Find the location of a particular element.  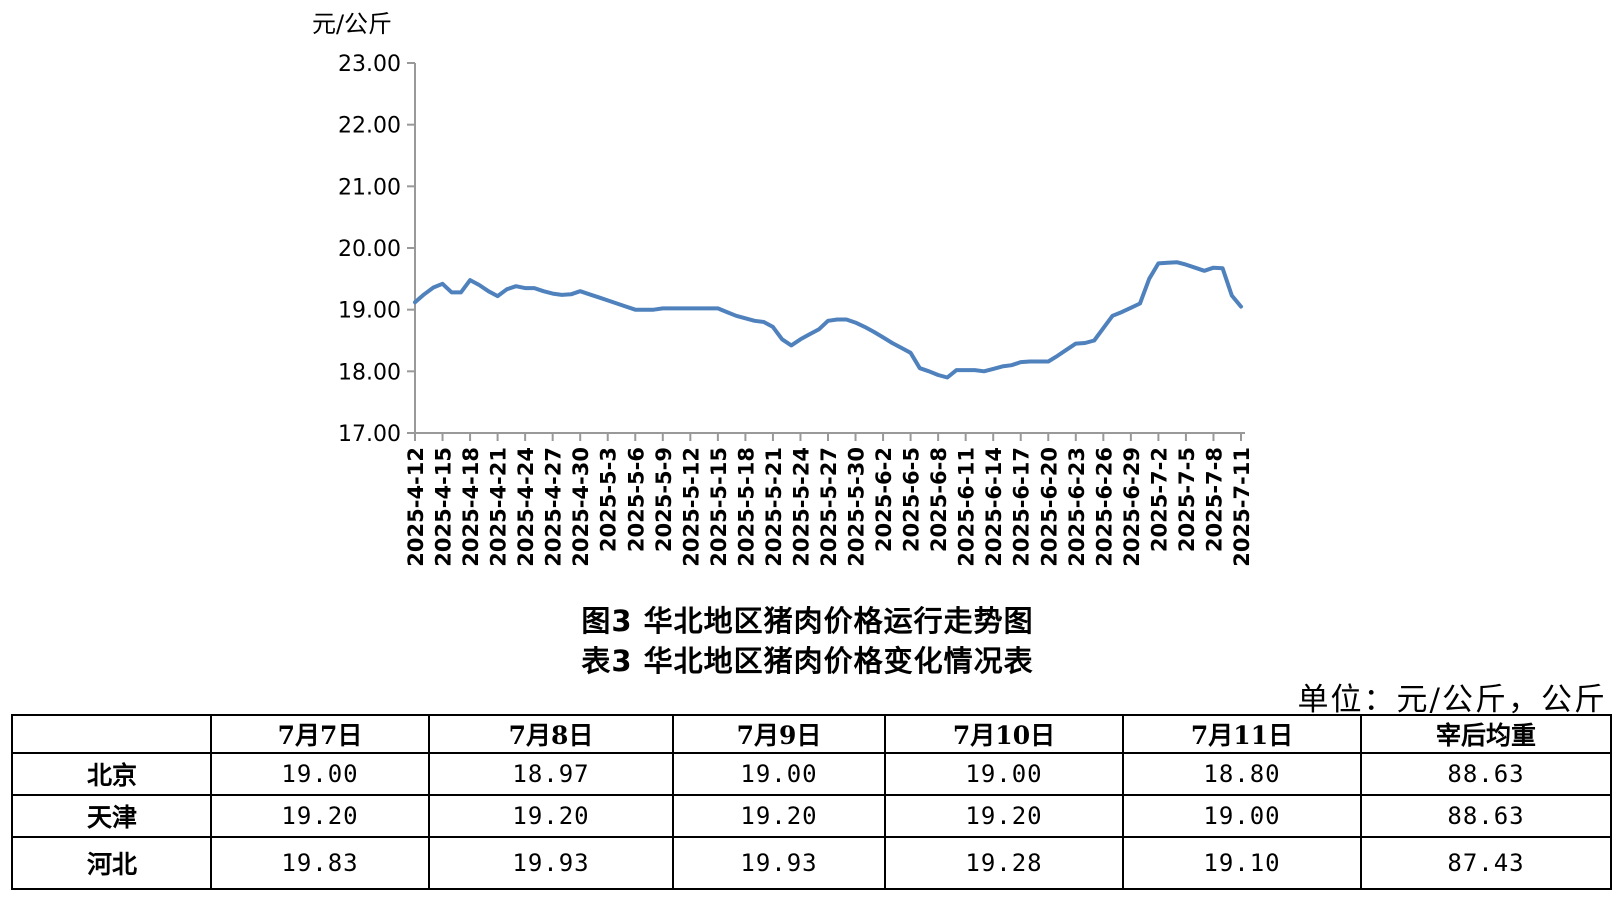

y-tick-label: 22.00 is located at coordinates (369, 126).